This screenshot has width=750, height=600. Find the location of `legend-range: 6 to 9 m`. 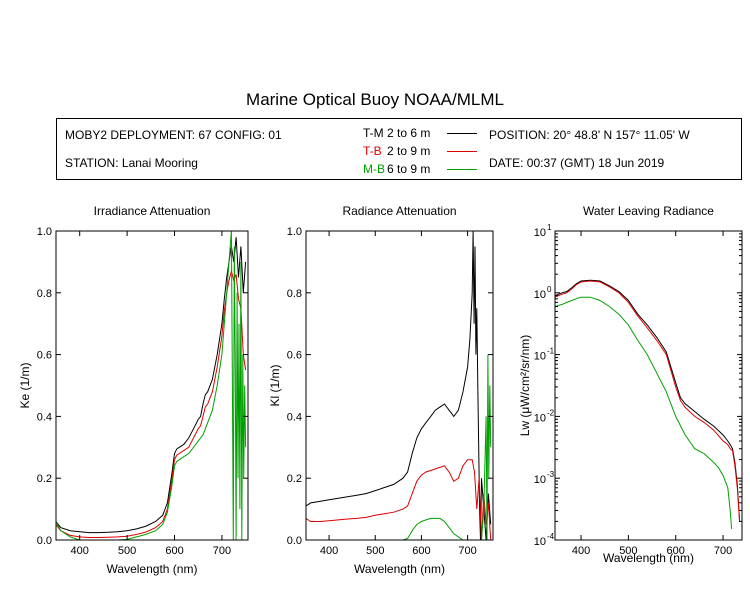

legend-range: 6 to 9 m is located at coordinates (409, 169).